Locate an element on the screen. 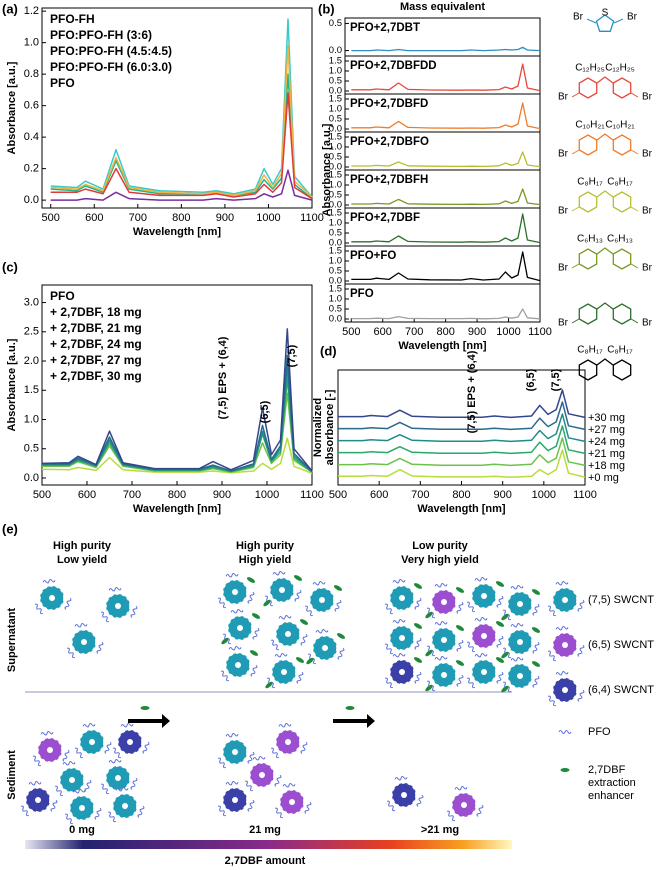  legend-label: (6,5) SWCNT is located at coordinates (621, 645).